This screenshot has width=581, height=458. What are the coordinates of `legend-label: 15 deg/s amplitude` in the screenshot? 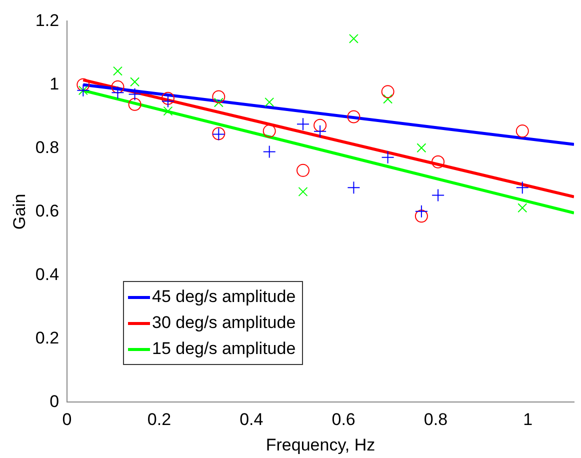 It's located at (224, 349).